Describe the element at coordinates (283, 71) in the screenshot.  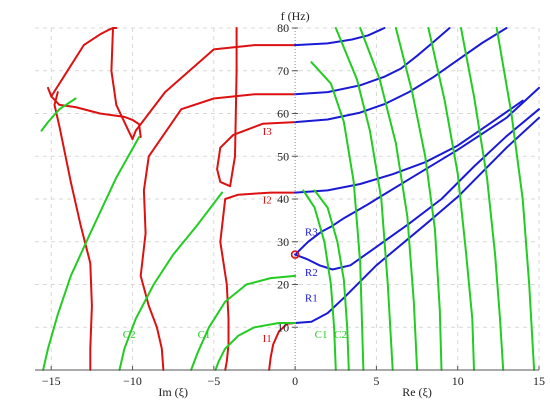
I see `y-tick-label: 70` at that location.